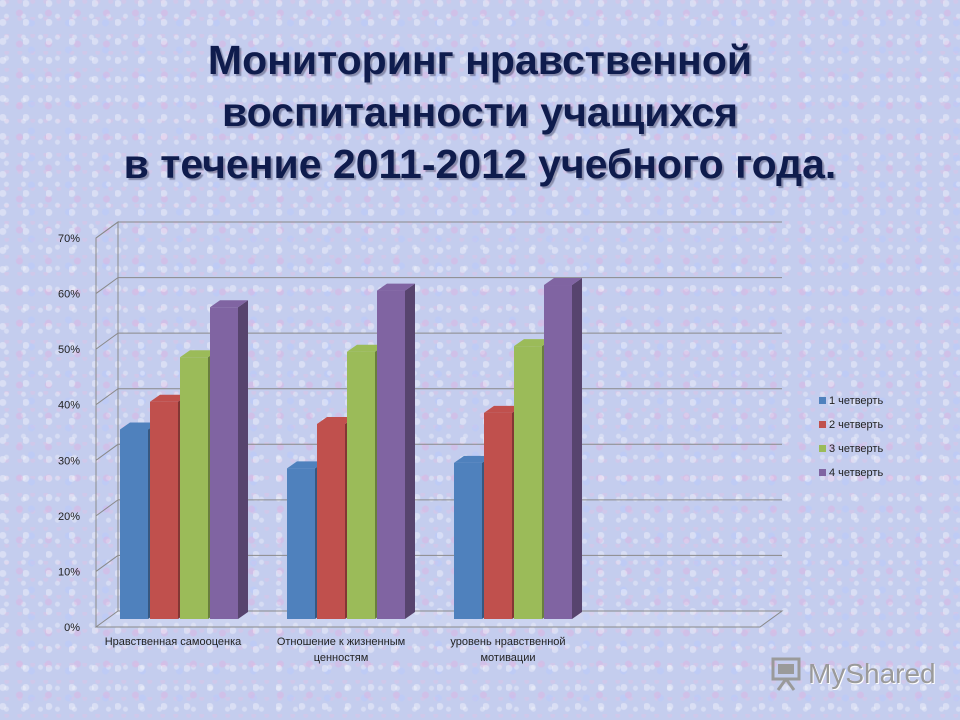 The width and height of the screenshot is (960, 720). What do you see at coordinates (72, 628) in the screenshot?
I see `y-tick-label: 0%` at bounding box center [72, 628].